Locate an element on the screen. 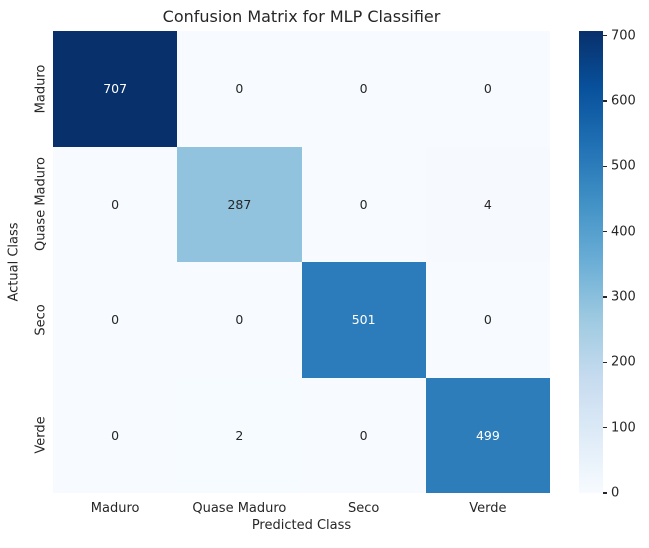 The width and height of the screenshot is (649, 548). heatmap-cell-Maduro-Maduro: 707 is located at coordinates (115, 89).